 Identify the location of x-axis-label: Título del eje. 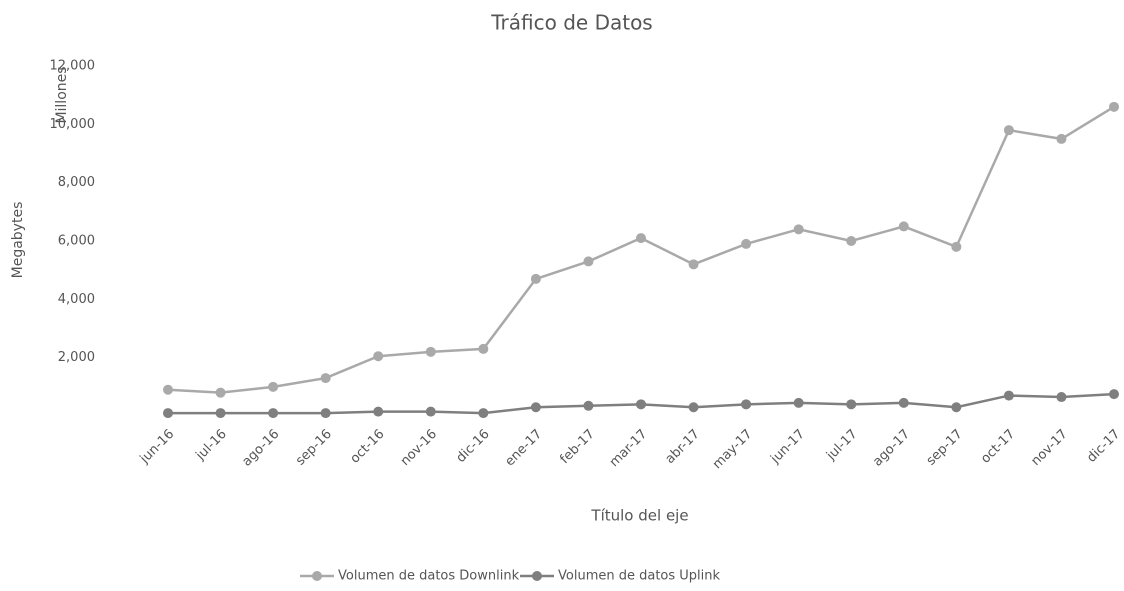
(639, 516).